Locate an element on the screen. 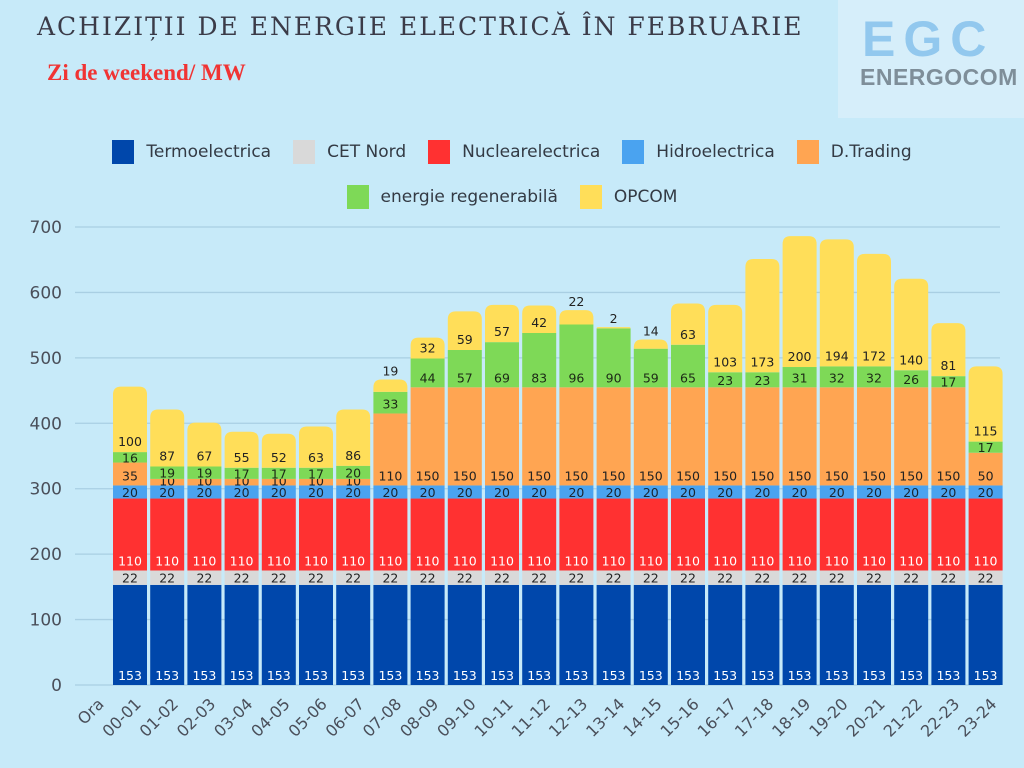  data-label: 81 is located at coordinates (948, 365).